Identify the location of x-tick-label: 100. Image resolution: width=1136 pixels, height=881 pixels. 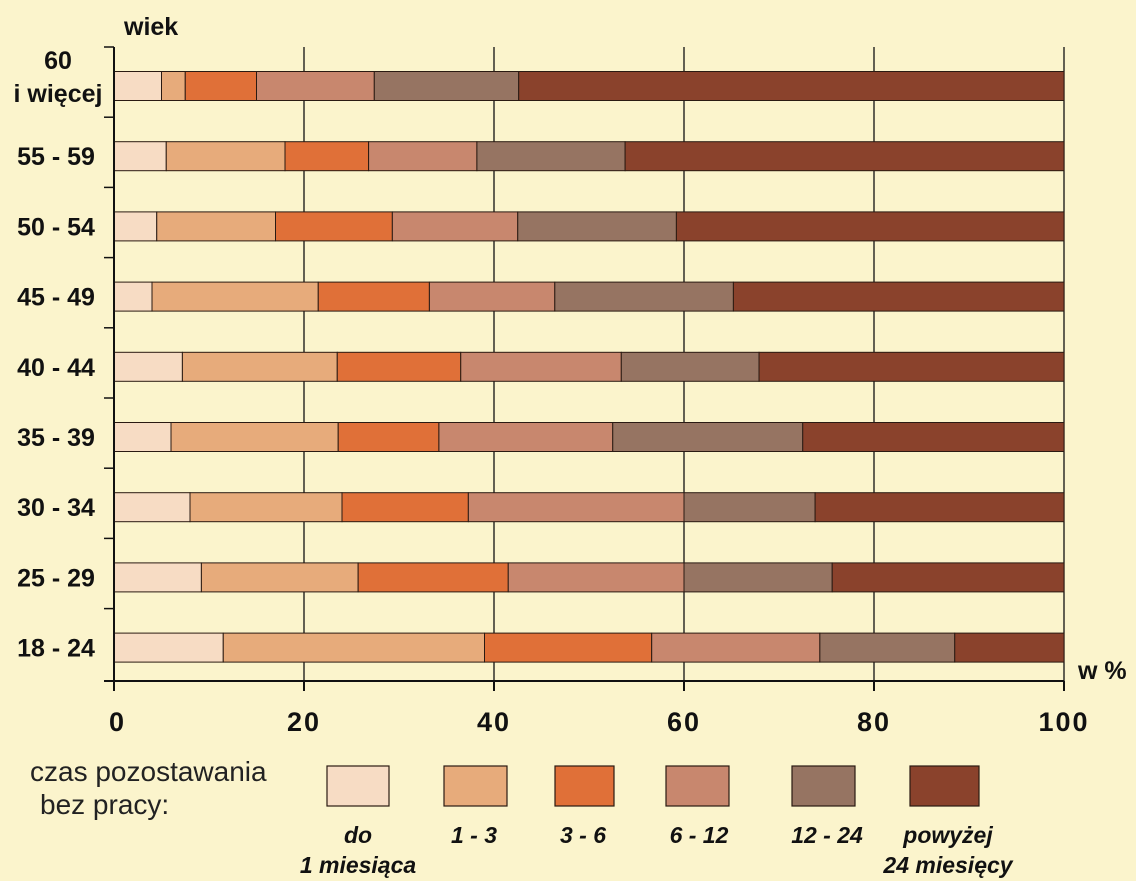
(1063, 722).